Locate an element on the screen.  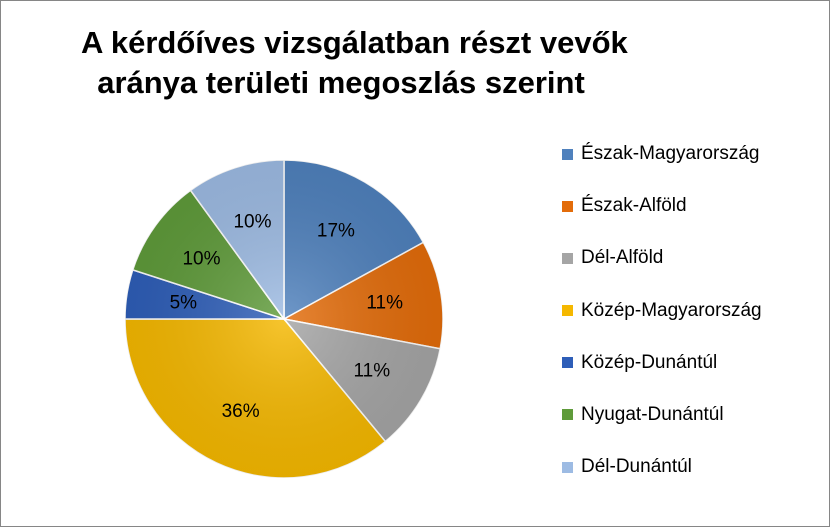
pie-data-labels: 17% 11% 11% 36% 5% 10% 10% is located at coordinates (287, 317).